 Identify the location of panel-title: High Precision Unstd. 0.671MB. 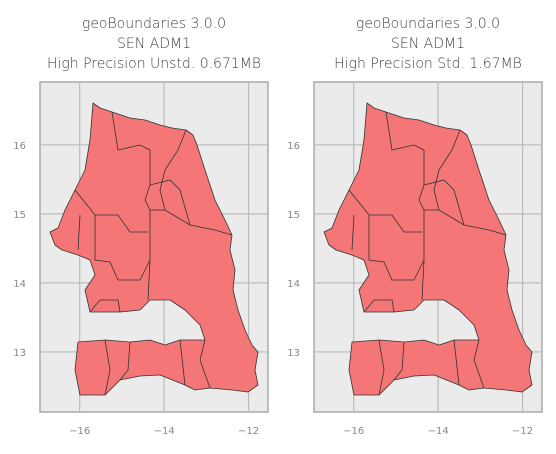
(154, 64).